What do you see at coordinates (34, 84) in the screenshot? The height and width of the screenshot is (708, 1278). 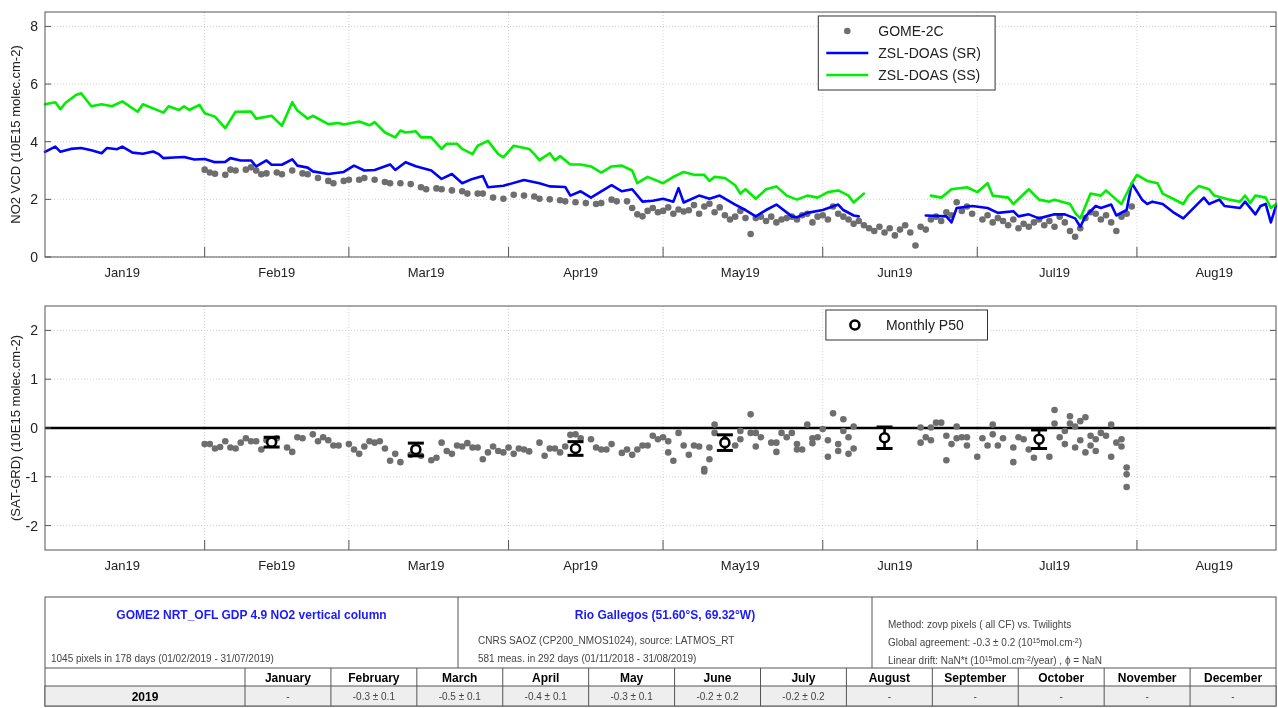 I see `y-tick-label: 6` at bounding box center [34, 84].